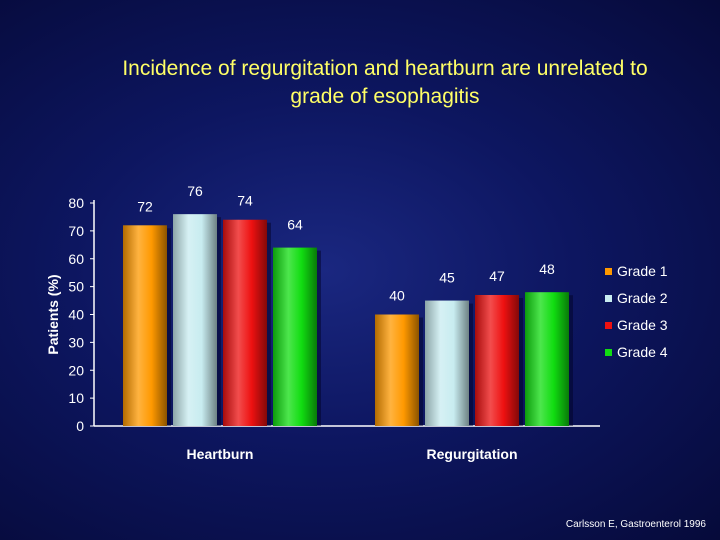 The width and height of the screenshot is (720, 540). What do you see at coordinates (76, 203) in the screenshot?
I see `y-tick-label: 80` at bounding box center [76, 203].